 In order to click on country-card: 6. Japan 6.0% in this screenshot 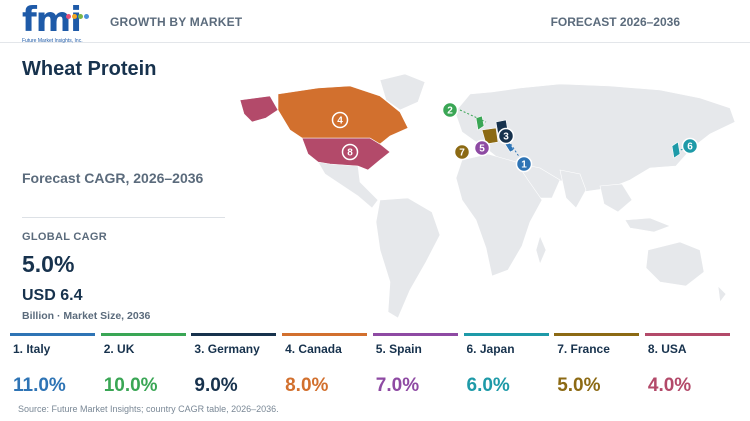, I will do `click(506, 366)`.